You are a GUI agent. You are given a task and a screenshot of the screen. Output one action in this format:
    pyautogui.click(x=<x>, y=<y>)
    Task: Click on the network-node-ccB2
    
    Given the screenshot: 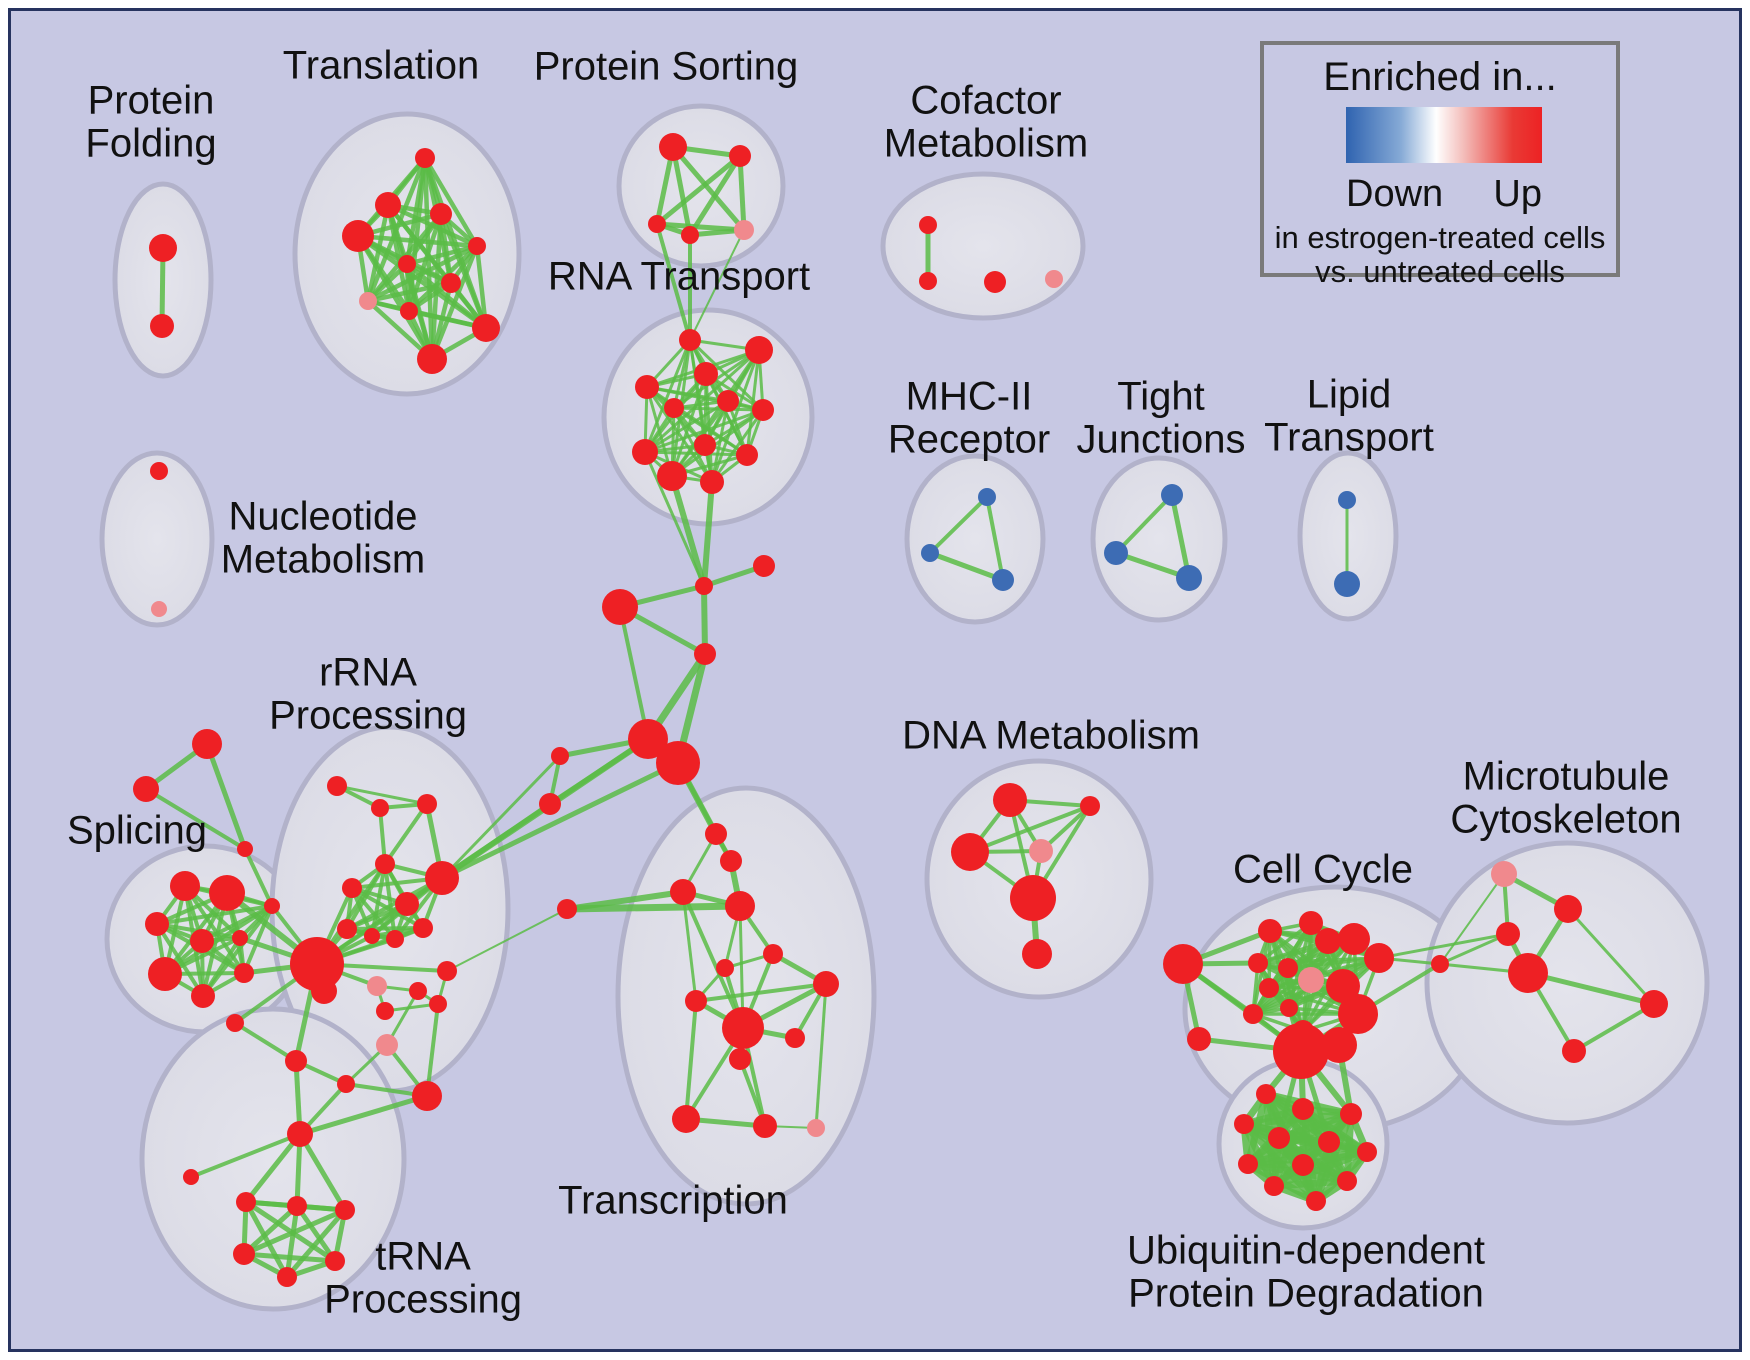 What is the action you would take?
    pyautogui.click(x=1339, y=1045)
    